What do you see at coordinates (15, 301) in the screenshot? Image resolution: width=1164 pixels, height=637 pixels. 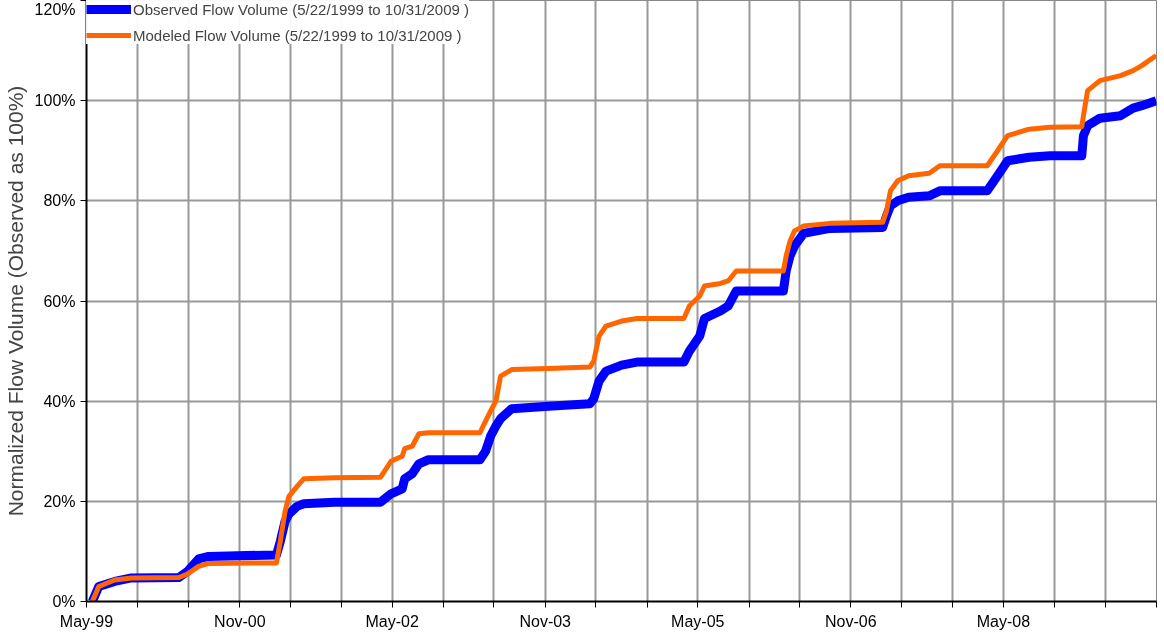 I see `y-axis-title: Normalized Flow Volume (Observed as 100%)` at bounding box center [15, 301].